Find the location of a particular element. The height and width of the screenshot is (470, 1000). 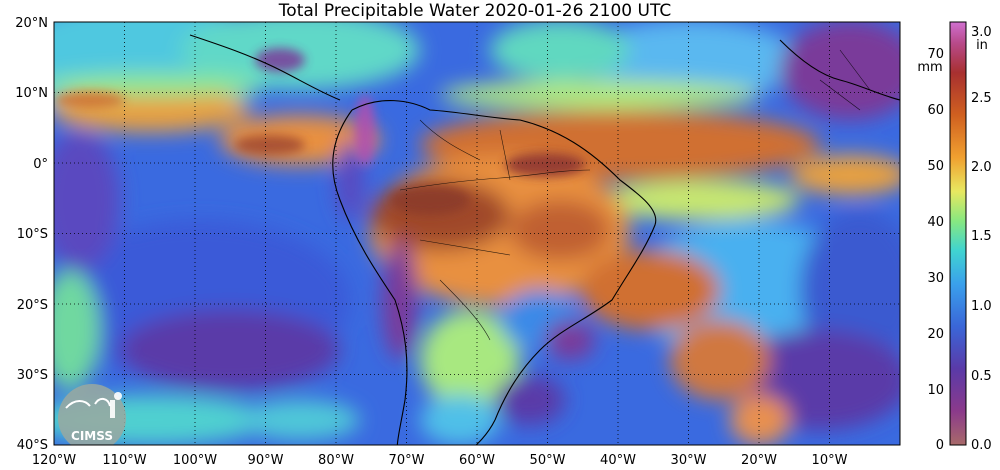

logo-text: CIMSS is located at coordinates (92, 436).